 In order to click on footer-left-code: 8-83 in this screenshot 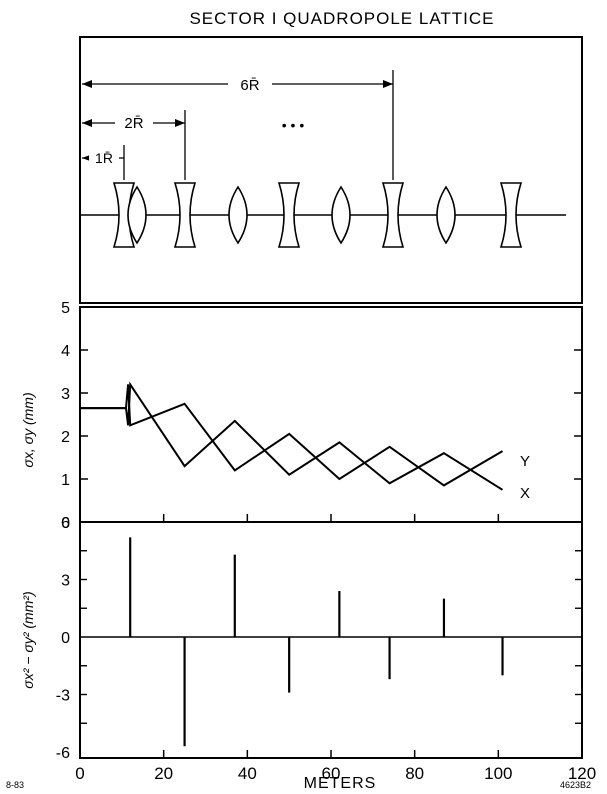, I will do `click(15, 785)`.